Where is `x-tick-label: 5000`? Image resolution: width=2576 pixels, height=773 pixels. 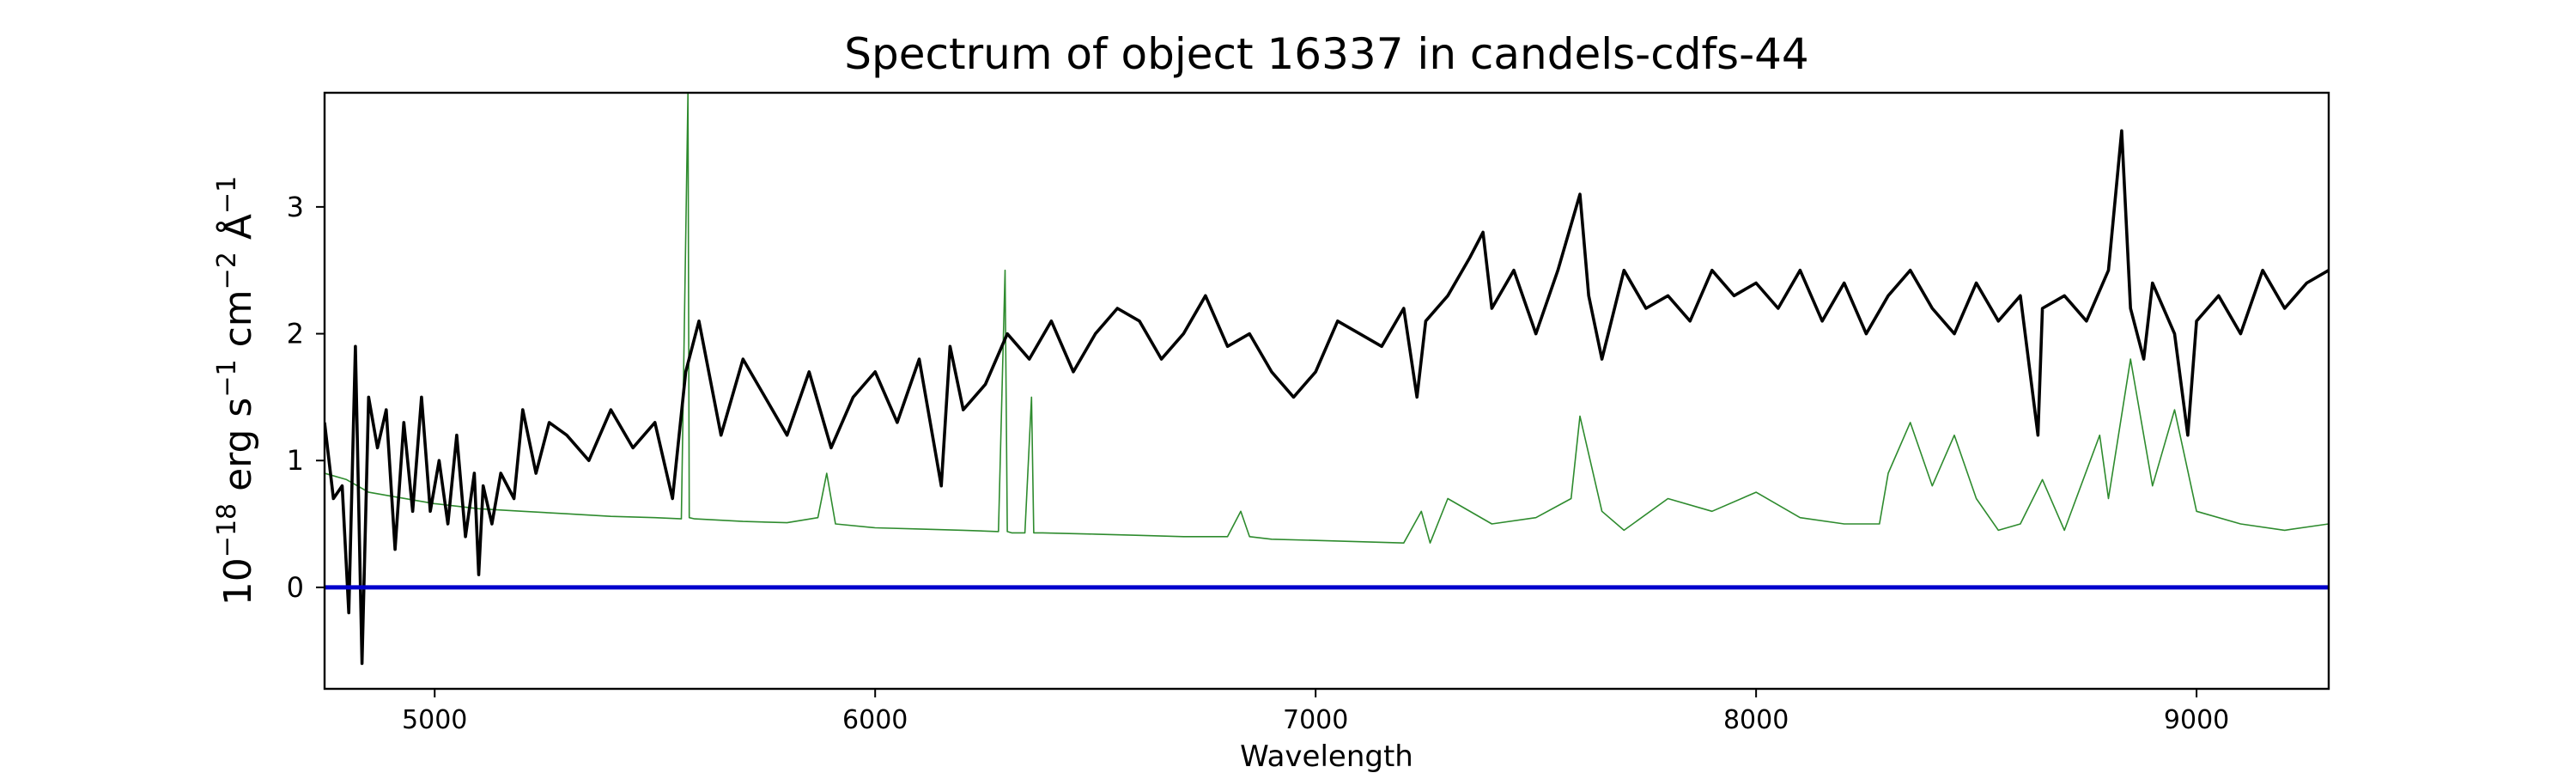
x-tick-label: 5000 is located at coordinates (434, 720).